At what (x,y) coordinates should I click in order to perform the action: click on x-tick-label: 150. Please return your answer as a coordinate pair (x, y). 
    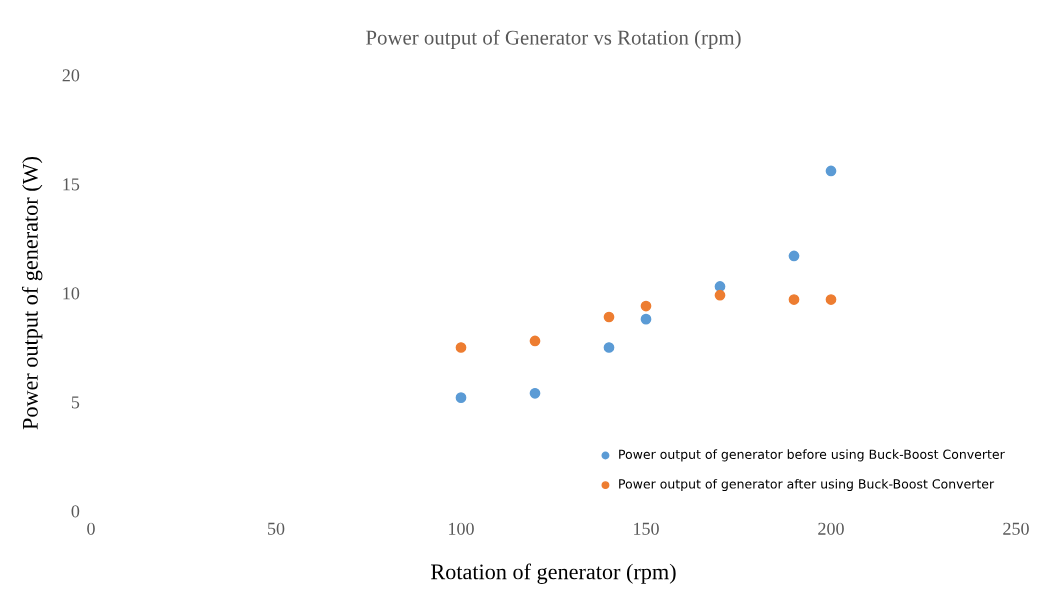
    Looking at the image, I should click on (646, 528).